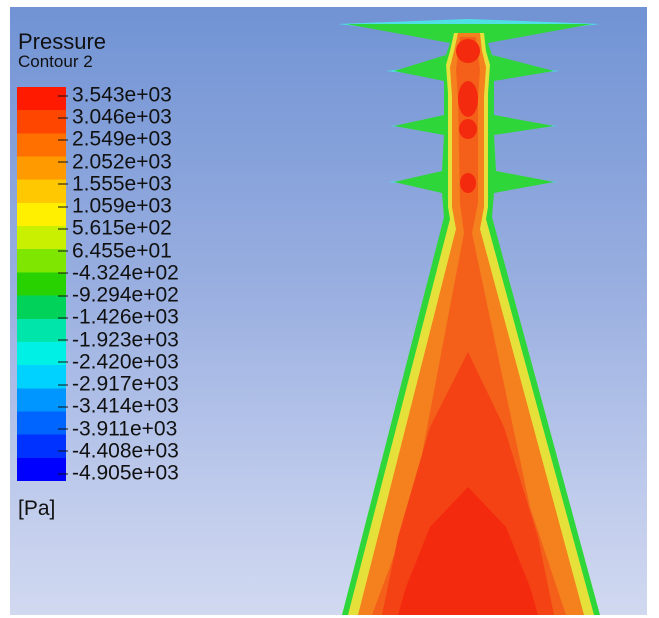 This screenshot has height=618, width=659. I want to click on colorbar-tick-label: 6.455e+01, so click(115, 251).